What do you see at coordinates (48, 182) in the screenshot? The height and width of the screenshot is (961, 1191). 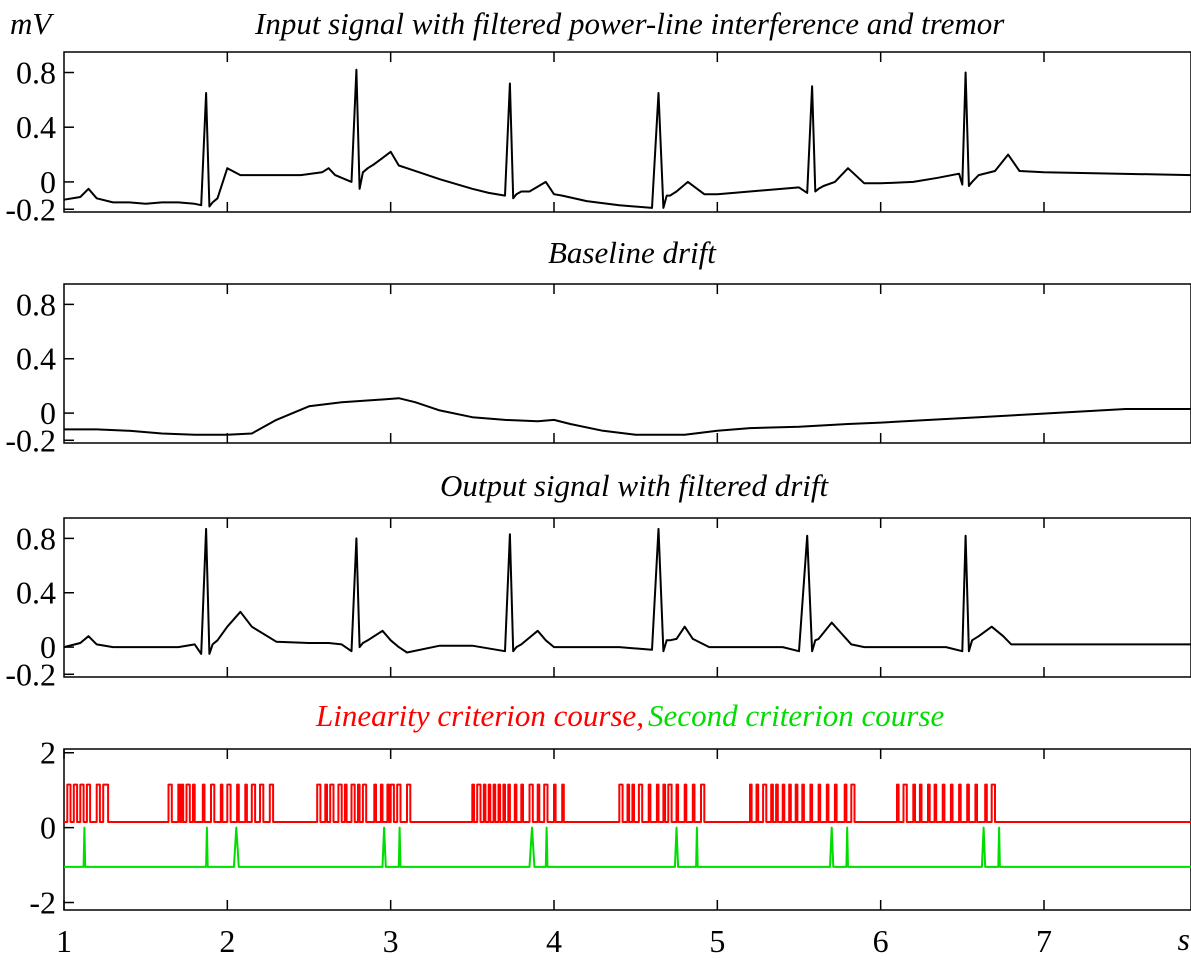 I see `y-tick-label-input: 0` at bounding box center [48, 182].